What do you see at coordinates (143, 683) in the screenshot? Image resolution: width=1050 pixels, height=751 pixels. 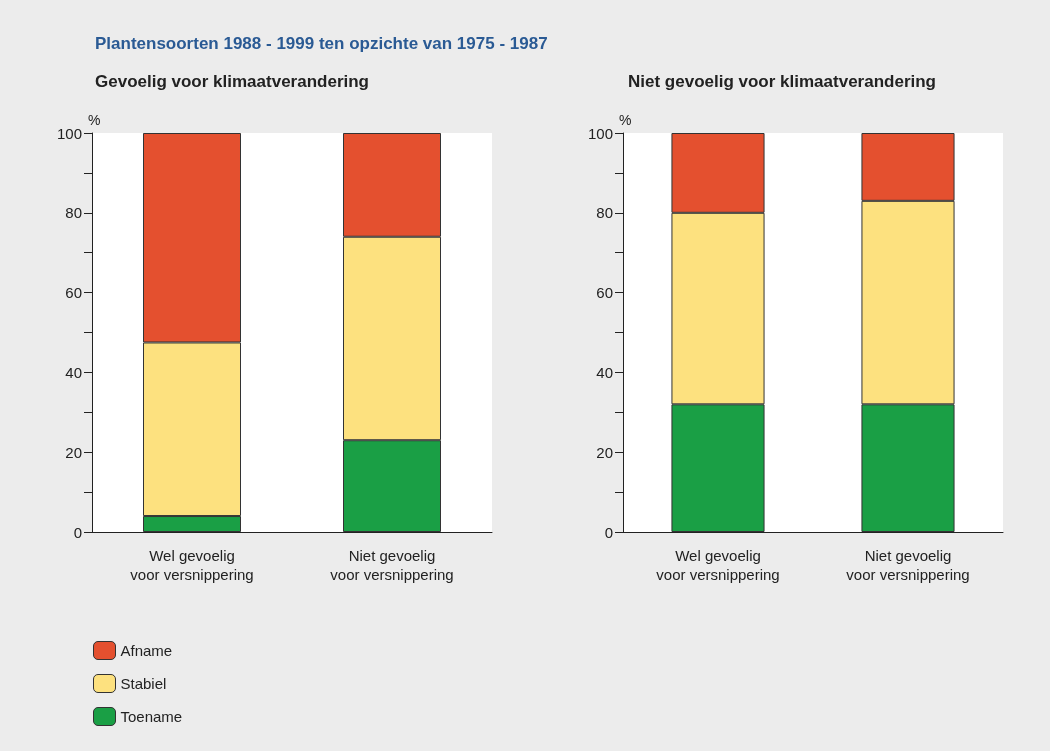 I see `legend-label: Stabiel` at bounding box center [143, 683].